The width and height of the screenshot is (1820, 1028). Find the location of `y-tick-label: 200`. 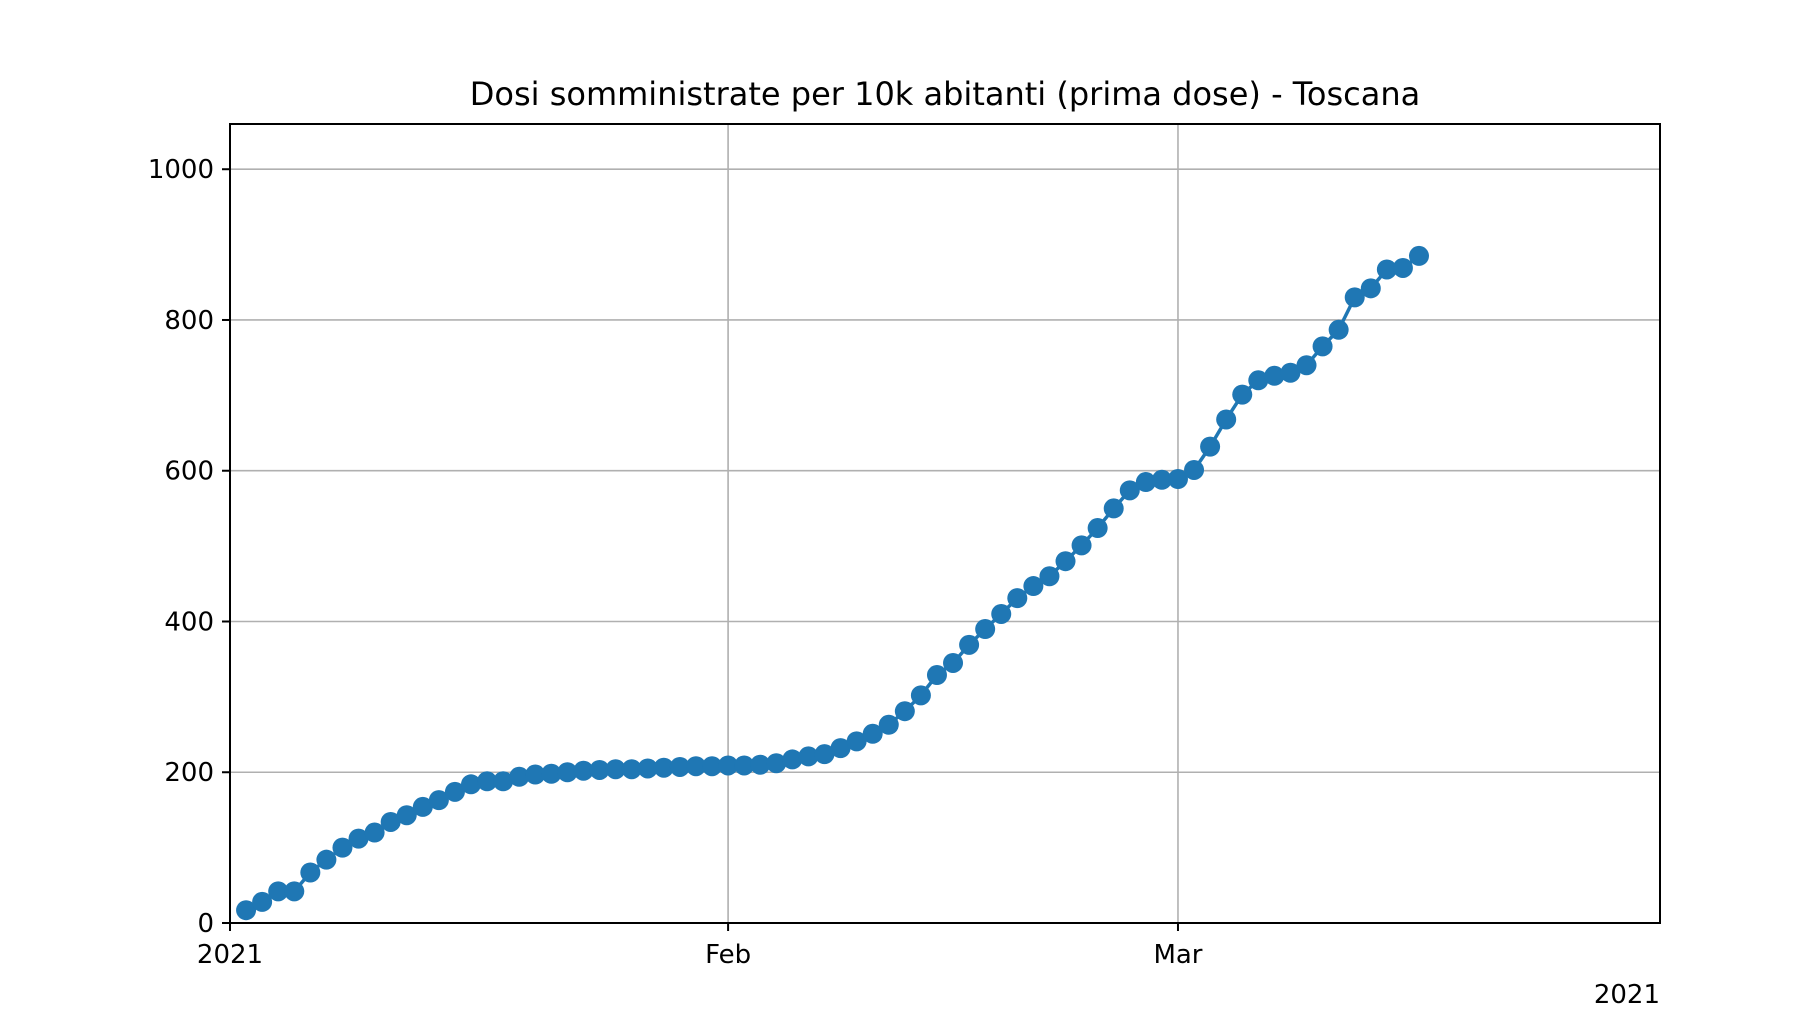

y-tick-label: 200 is located at coordinates (189, 773).